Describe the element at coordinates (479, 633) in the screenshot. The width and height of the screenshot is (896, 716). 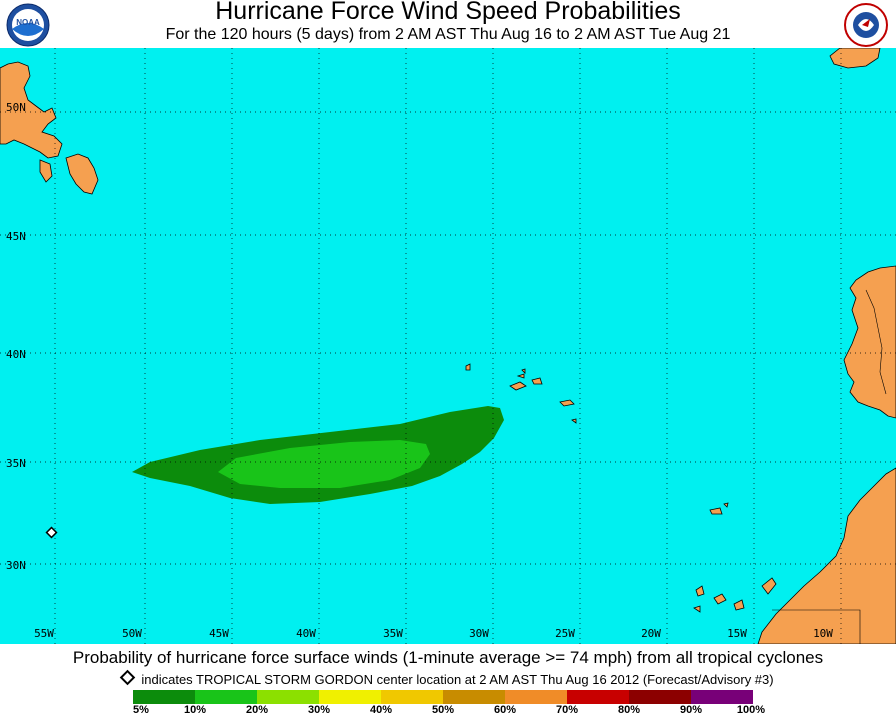
I see `lon-label: 30W` at that location.